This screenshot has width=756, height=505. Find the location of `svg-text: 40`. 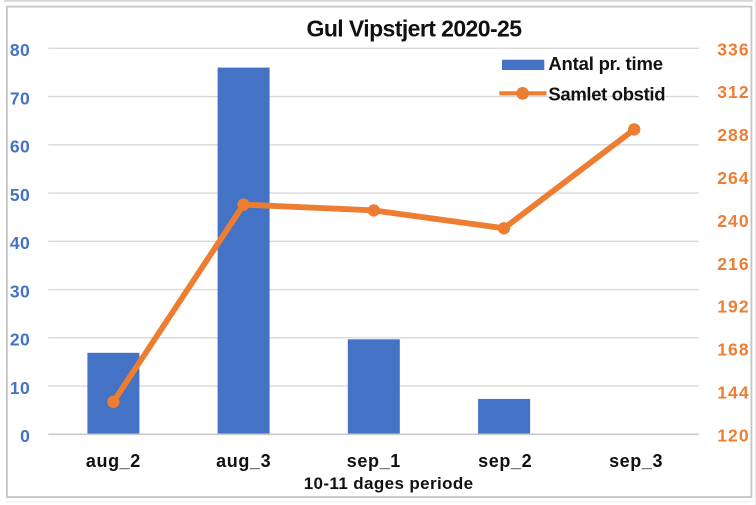

svg-text: 40 is located at coordinates (20, 243).